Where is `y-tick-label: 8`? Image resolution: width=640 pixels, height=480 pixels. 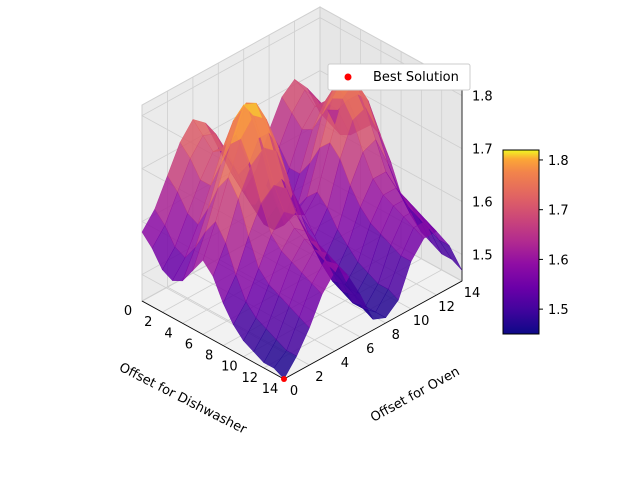
y-tick-label: 8 is located at coordinates (396, 335).